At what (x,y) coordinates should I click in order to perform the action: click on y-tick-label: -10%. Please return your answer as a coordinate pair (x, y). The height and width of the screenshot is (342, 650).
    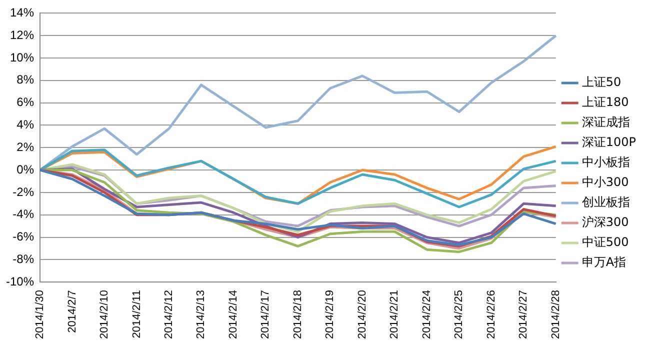
    Looking at the image, I should click on (20, 281).